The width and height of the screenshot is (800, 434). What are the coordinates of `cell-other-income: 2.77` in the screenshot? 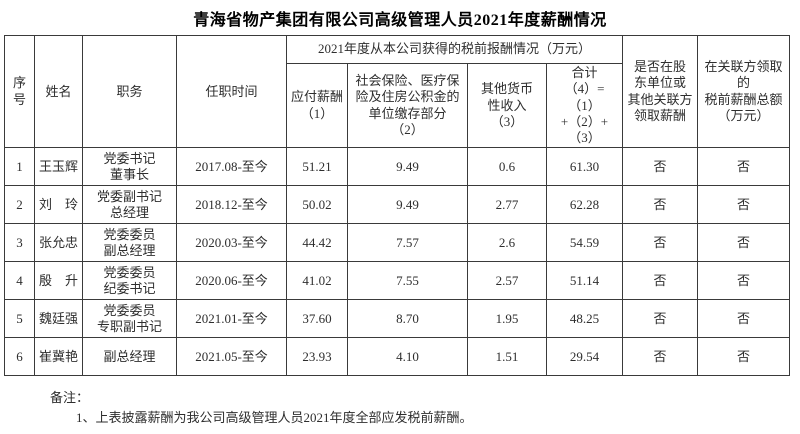 It's located at (507, 205).